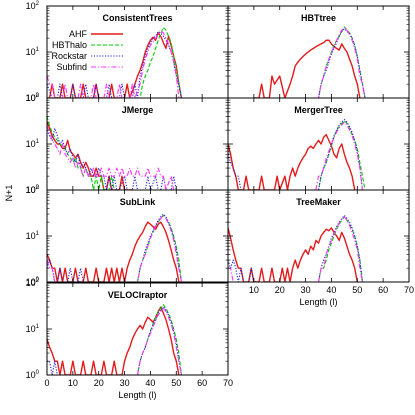 This screenshot has height=415, width=415. Describe the element at coordinates (78, 34) in the screenshot. I see `legend-label-ahf: AHF` at that location.